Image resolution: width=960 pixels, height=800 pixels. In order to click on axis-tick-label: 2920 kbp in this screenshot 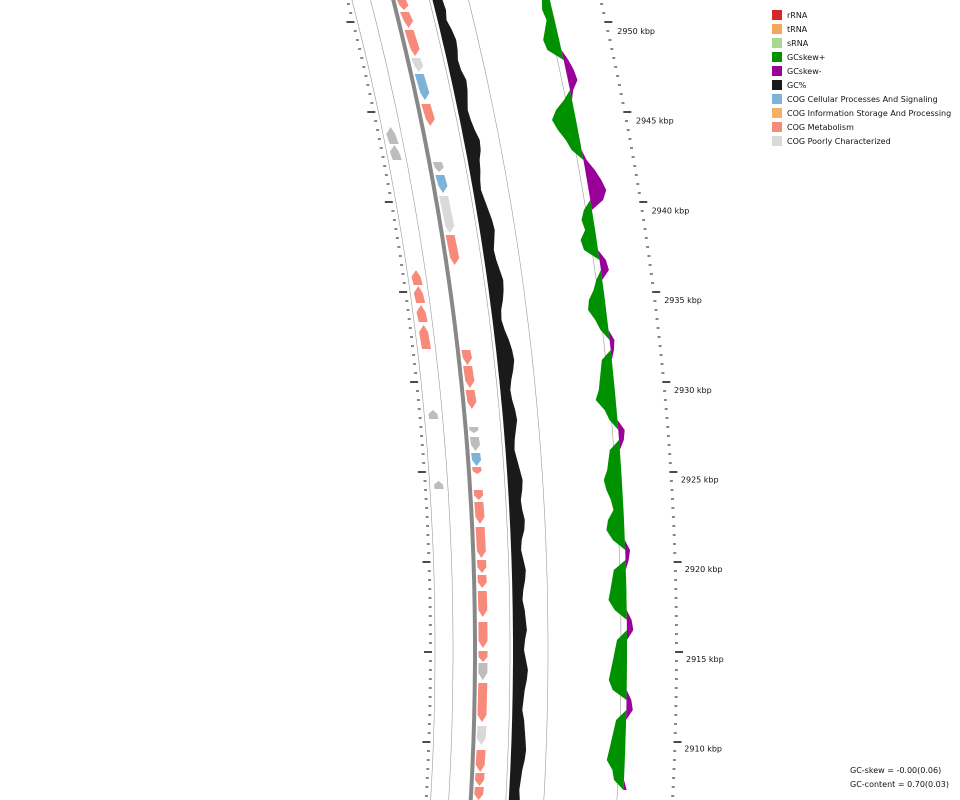, I will do `click(704, 569)`.